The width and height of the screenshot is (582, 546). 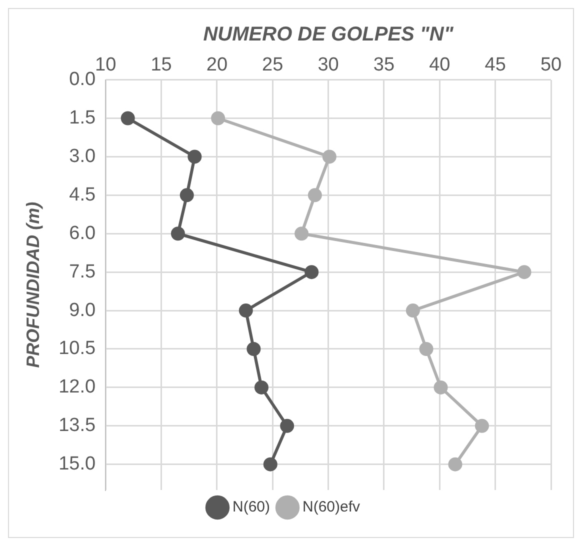 What do you see at coordinates (32, 285) in the screenshot?
I see `y-axis-title: PROFUNDIDAD (m)` at bounding box center [32, 285].